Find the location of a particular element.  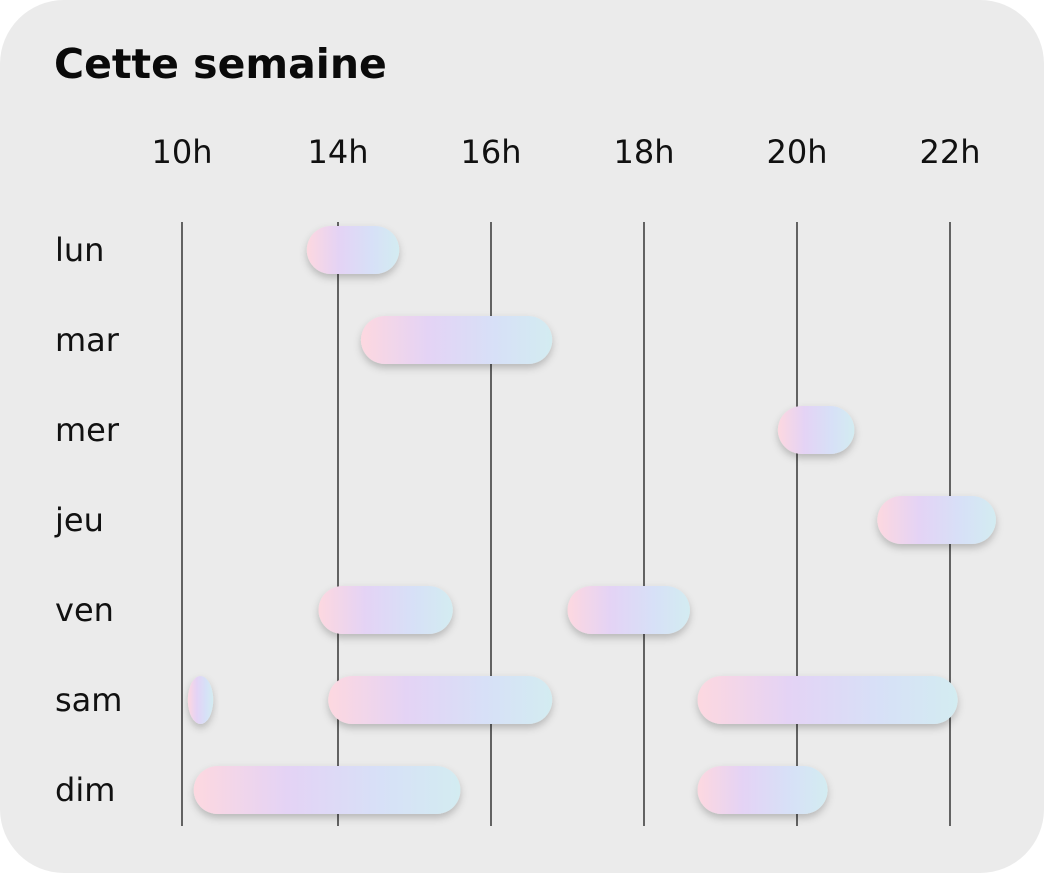

chart-title: Cette semaine is located at coordinates (220, 64).